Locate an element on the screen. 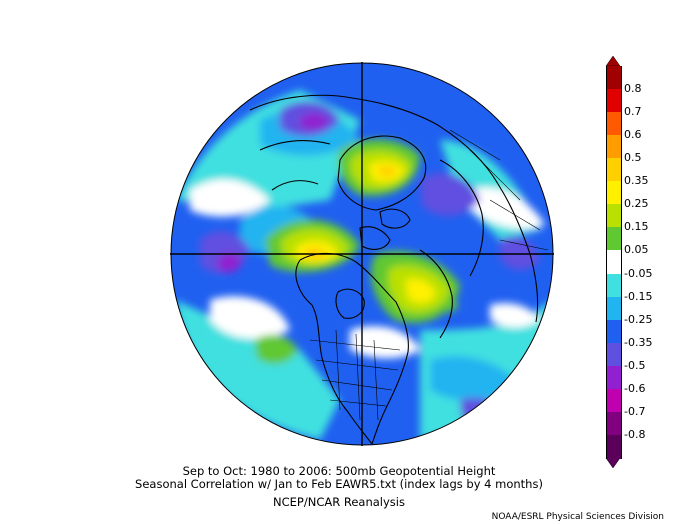 Image resolution: width=678 pixels, height=524 pixels. colorbar-label: 0.35 is located at coordinates (636, 181).